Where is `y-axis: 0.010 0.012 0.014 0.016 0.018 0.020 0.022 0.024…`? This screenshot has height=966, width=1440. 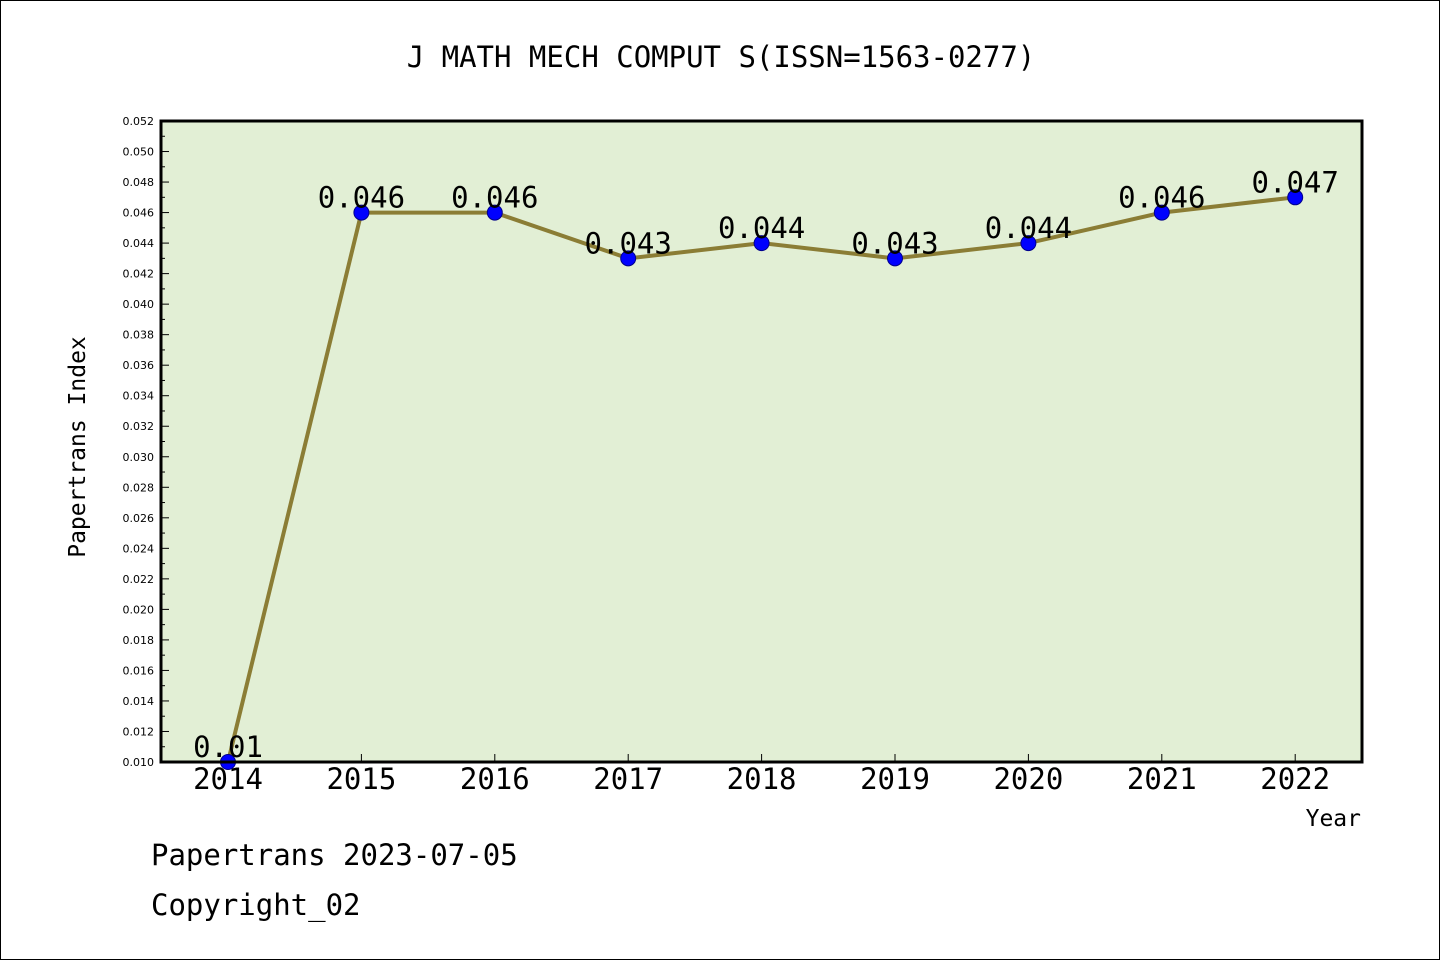
y-axis: 0.010 0.012 0.014 0.016 0.018 0.020 0.022 0.024… is located at coordinates (146, 442).